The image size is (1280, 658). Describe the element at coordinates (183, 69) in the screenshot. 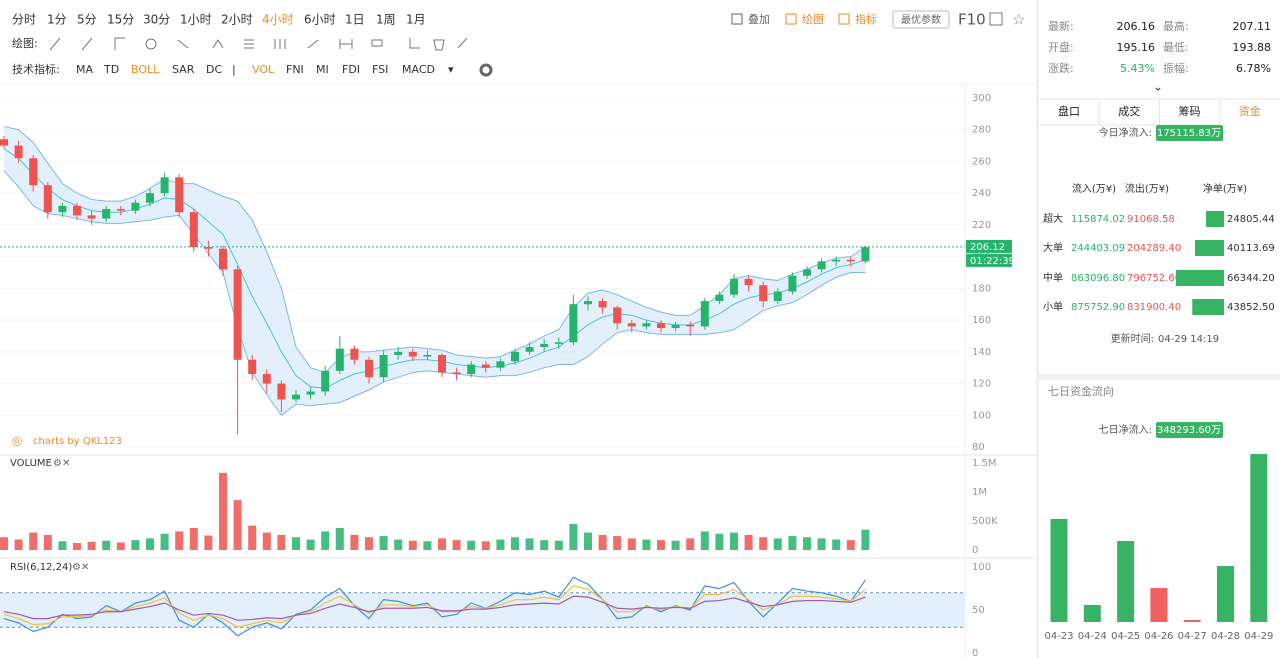

I see `indicator: SAR` at that location.